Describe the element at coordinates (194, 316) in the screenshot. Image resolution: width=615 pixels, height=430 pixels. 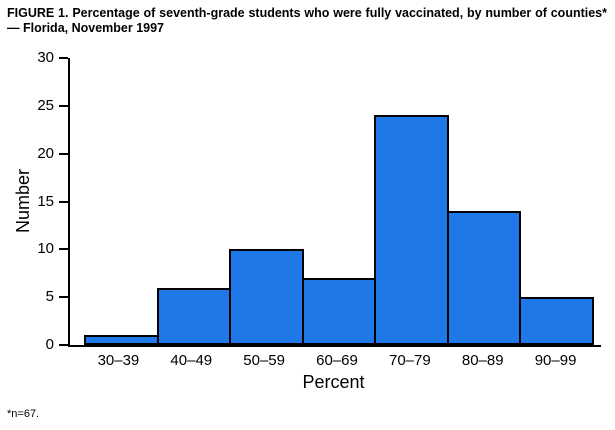
I see `bar-40–49` at that location.